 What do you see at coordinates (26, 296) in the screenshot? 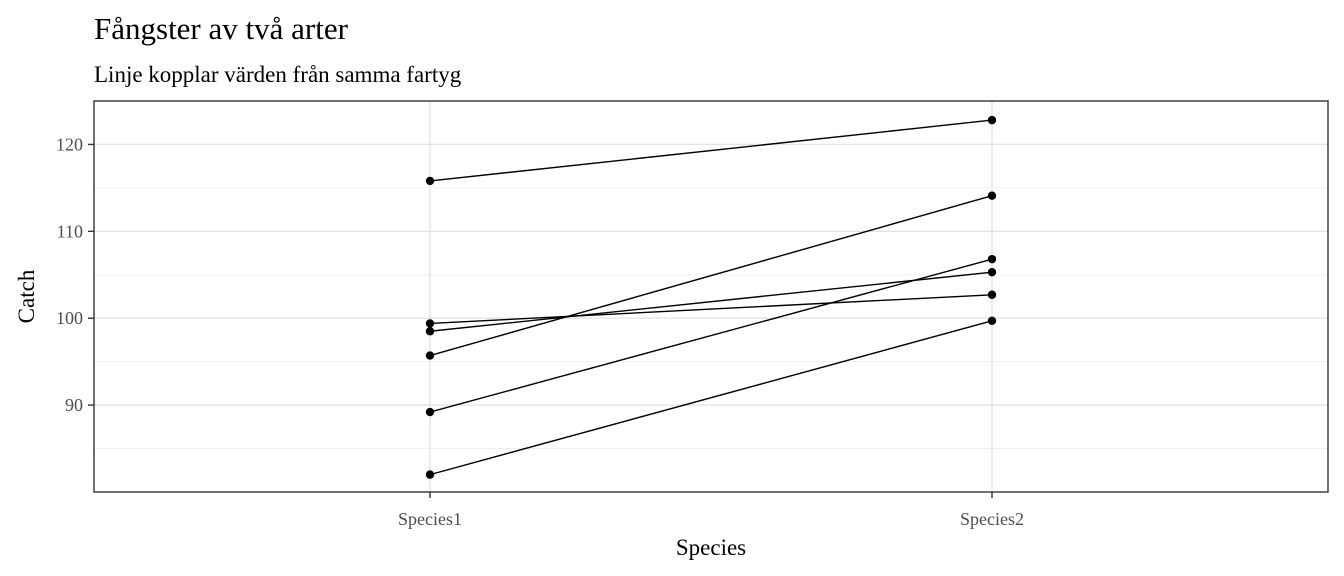
I see `y-axis-title: Catch` at bounding box center [26, 296].